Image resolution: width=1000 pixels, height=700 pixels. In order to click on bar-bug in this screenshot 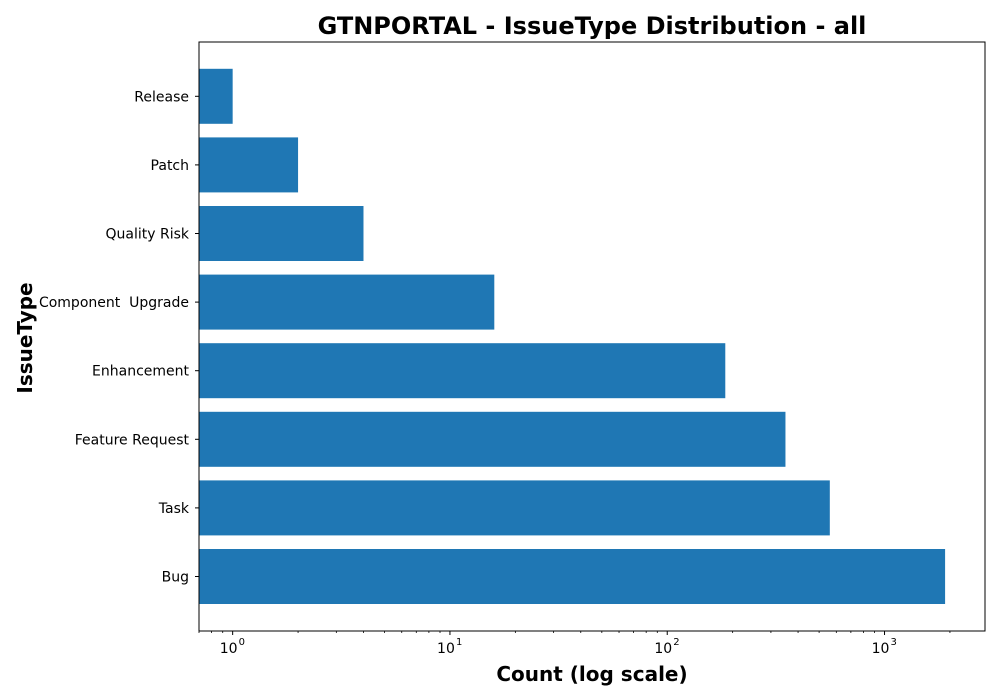, I will do `click(572, 576)`.